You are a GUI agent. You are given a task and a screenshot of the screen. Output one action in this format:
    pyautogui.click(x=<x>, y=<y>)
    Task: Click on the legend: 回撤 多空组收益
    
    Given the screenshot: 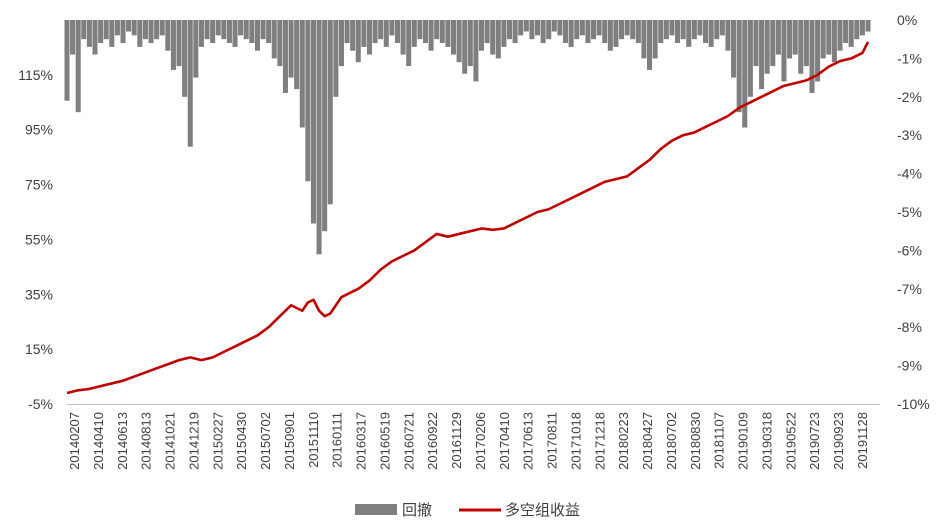 What is the action you would take?
    pyautogui.click(x=467, y=510)
    